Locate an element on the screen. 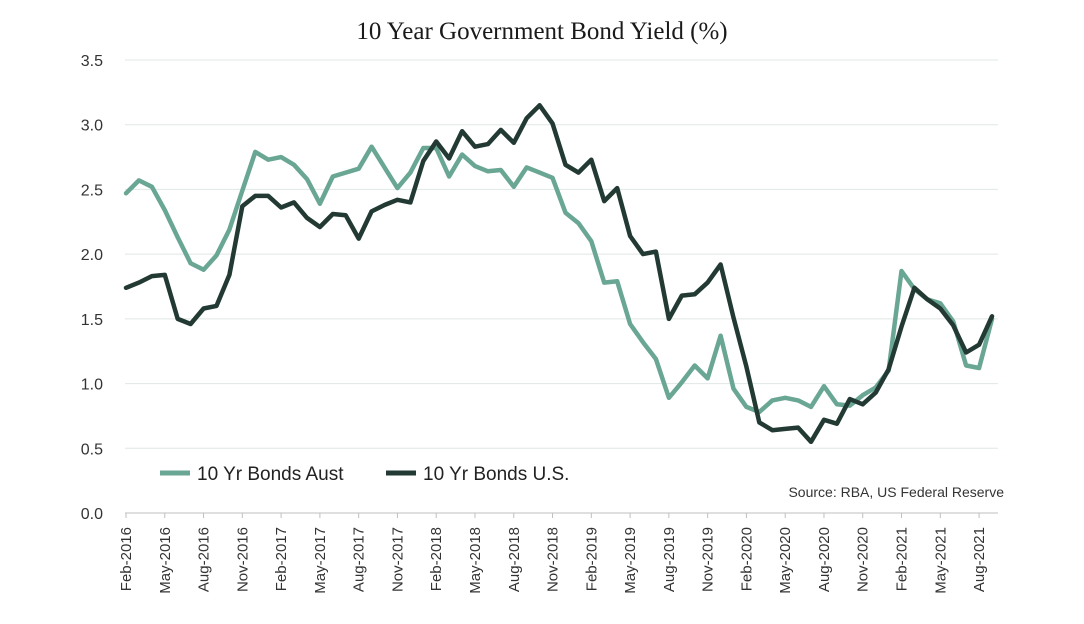  x-tick-label: May-2020 is located at coordinates (785, 560).